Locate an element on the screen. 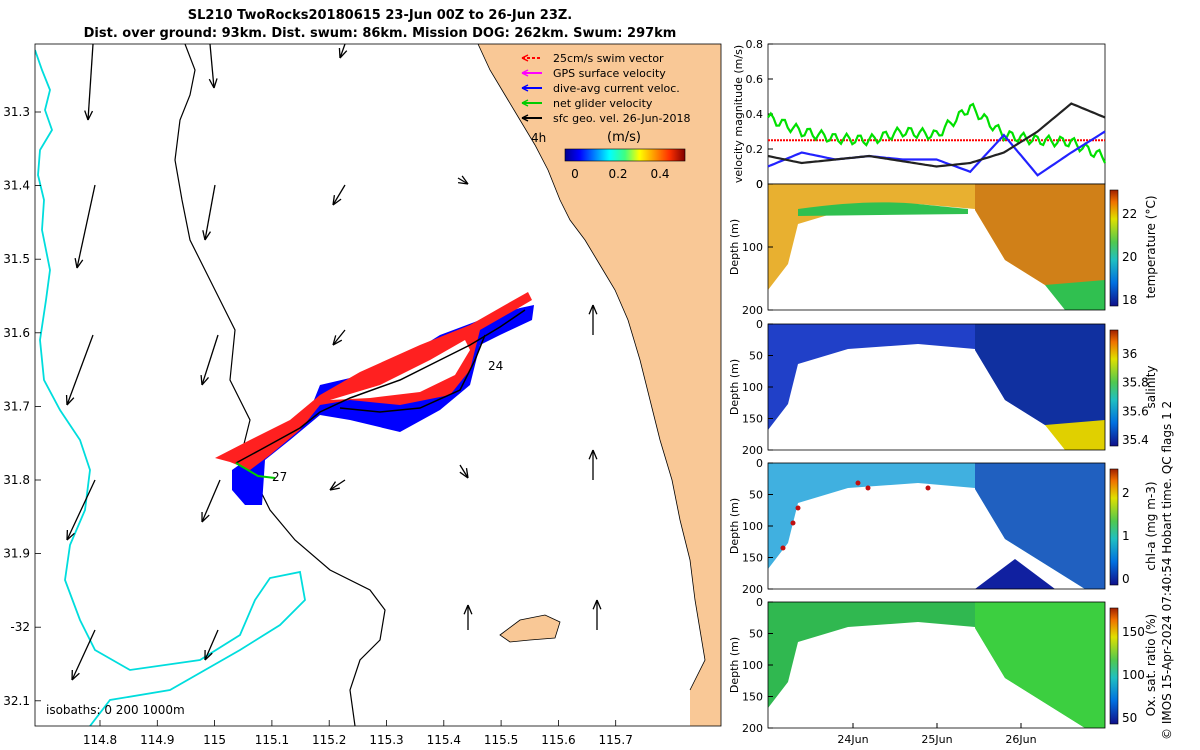  depth-tick-label: 150 is located at coordinates (752, 419).